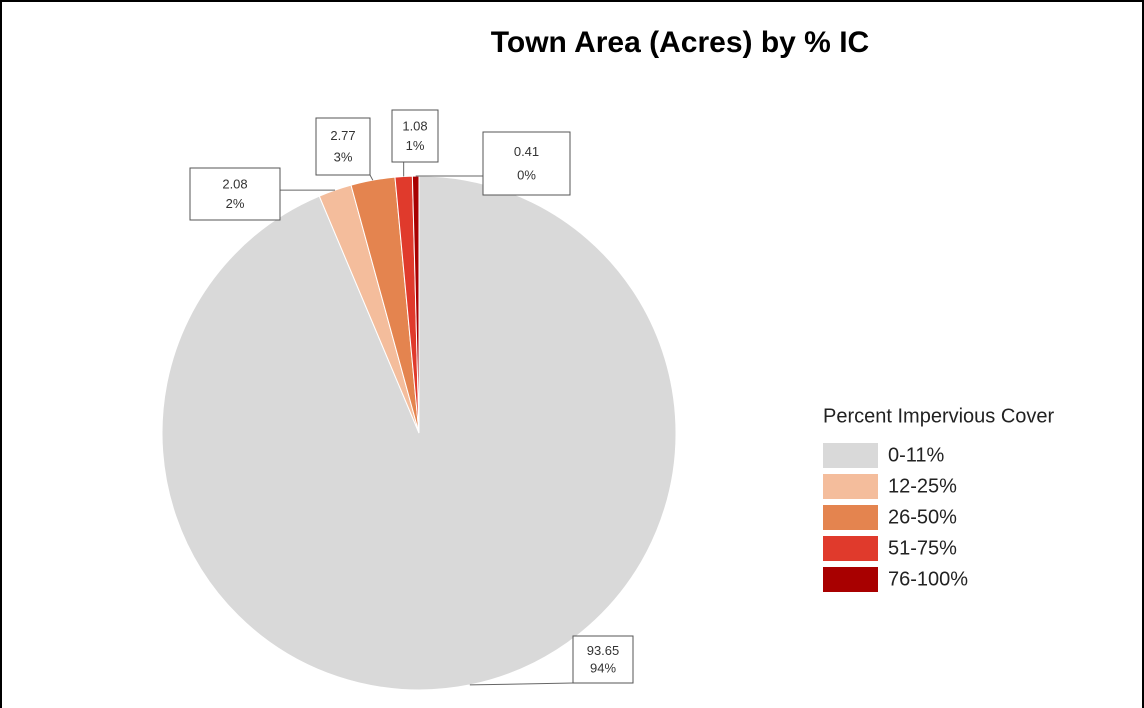 The image size is (1144, 708). What do you see at coordinates (603, 650) in the screenshot?
I see `data-label: 93.65` at bounding box center [603, 650].